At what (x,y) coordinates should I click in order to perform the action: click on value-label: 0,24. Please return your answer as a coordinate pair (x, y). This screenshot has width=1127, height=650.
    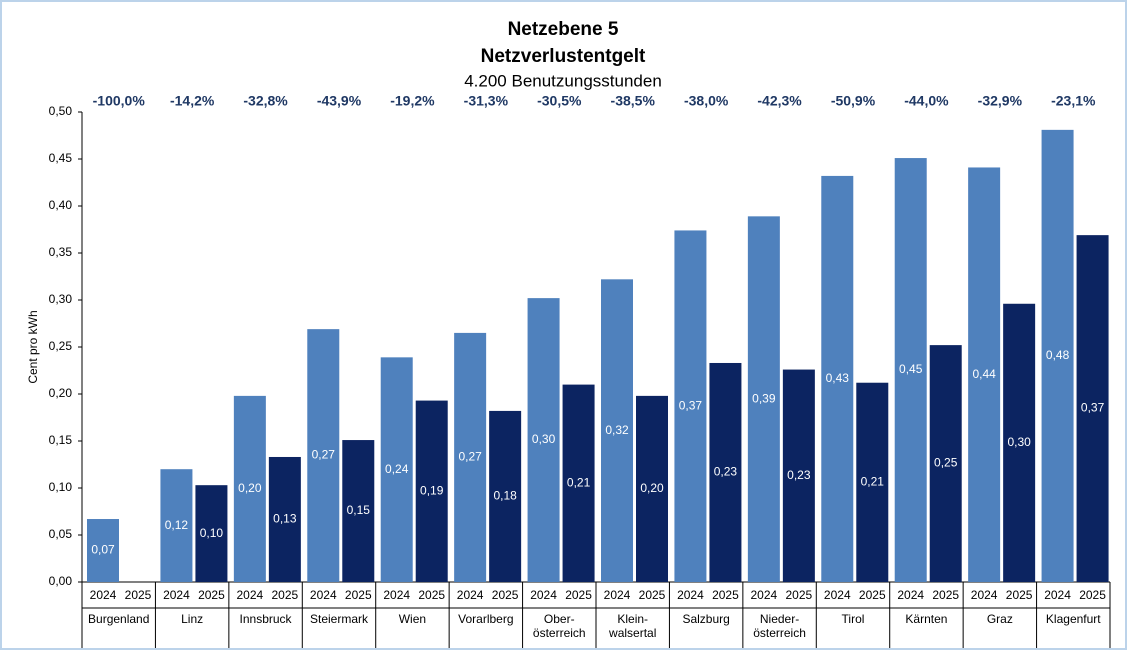
    Looking at the image, I should click on (397, 469).